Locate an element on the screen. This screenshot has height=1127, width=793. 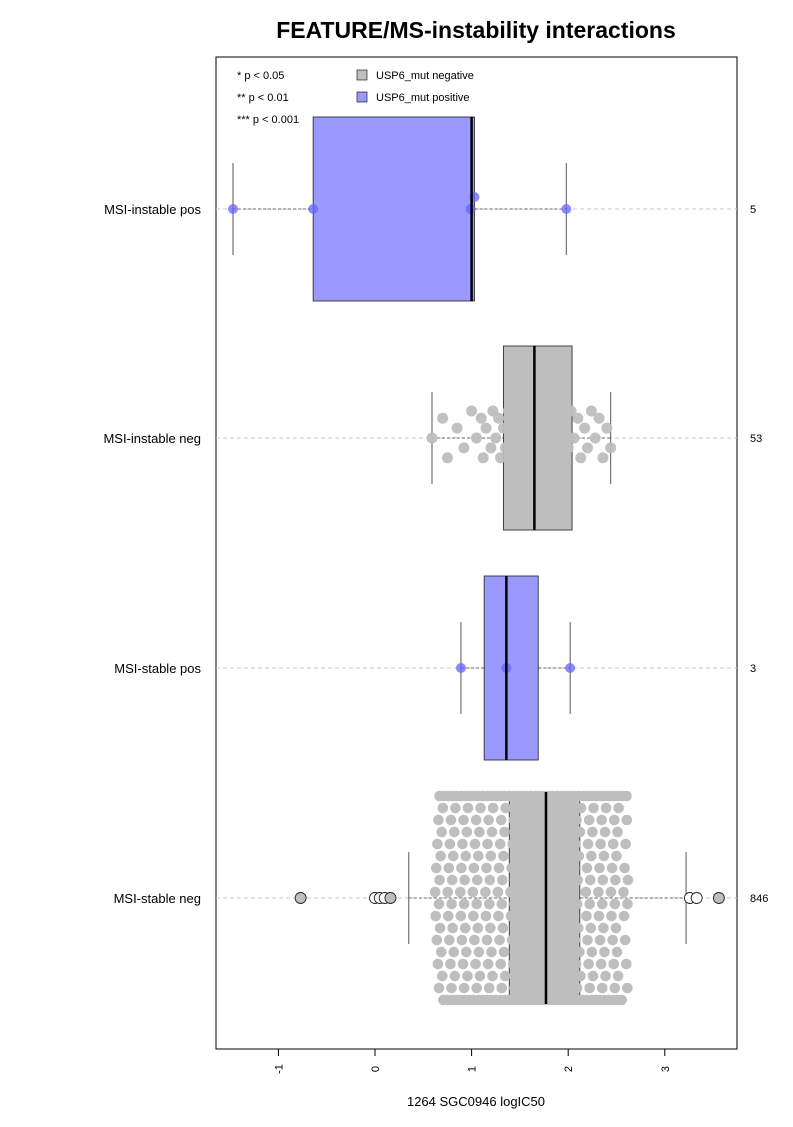
group-count-msi-stable-neg: 846 is located at coordinates (759, 899).